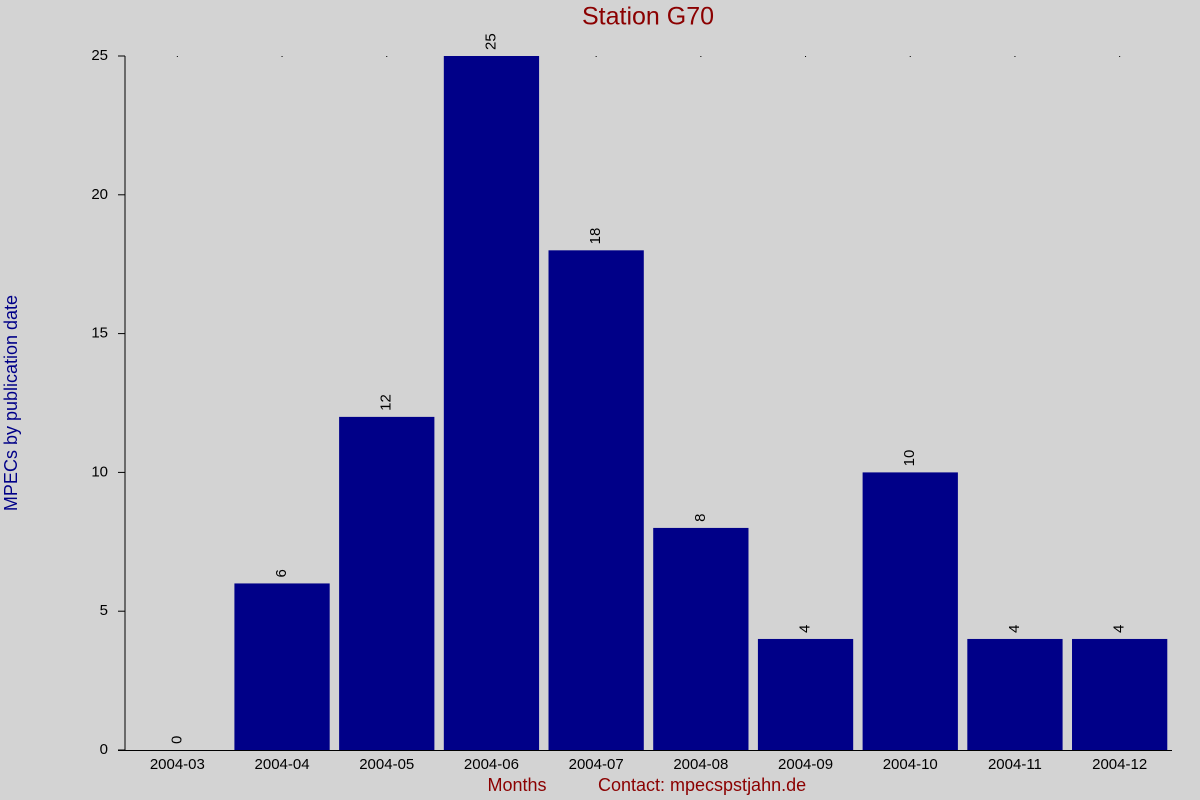  I want to click on y-tick-label: 25, so click(99, 55).